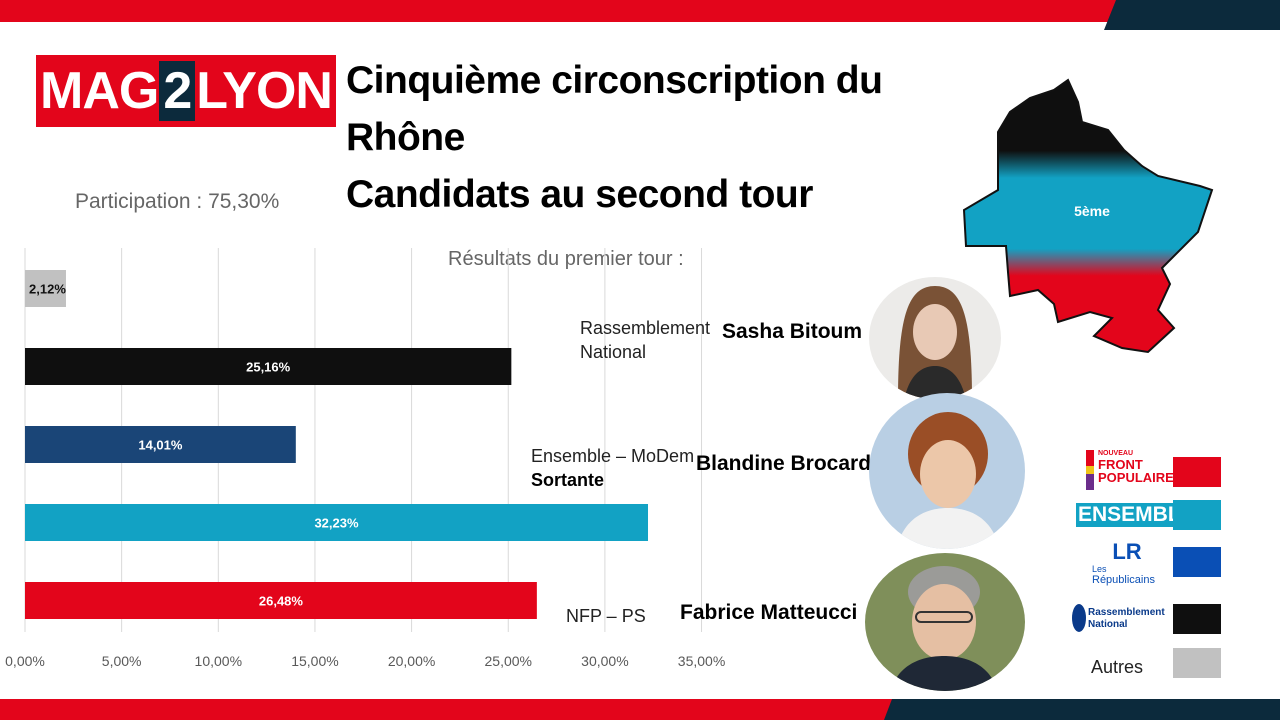  Describe the element at coordinates (645, 340) in the screenshot. I see `candidate-1-party: Rassemblement National` at that location.